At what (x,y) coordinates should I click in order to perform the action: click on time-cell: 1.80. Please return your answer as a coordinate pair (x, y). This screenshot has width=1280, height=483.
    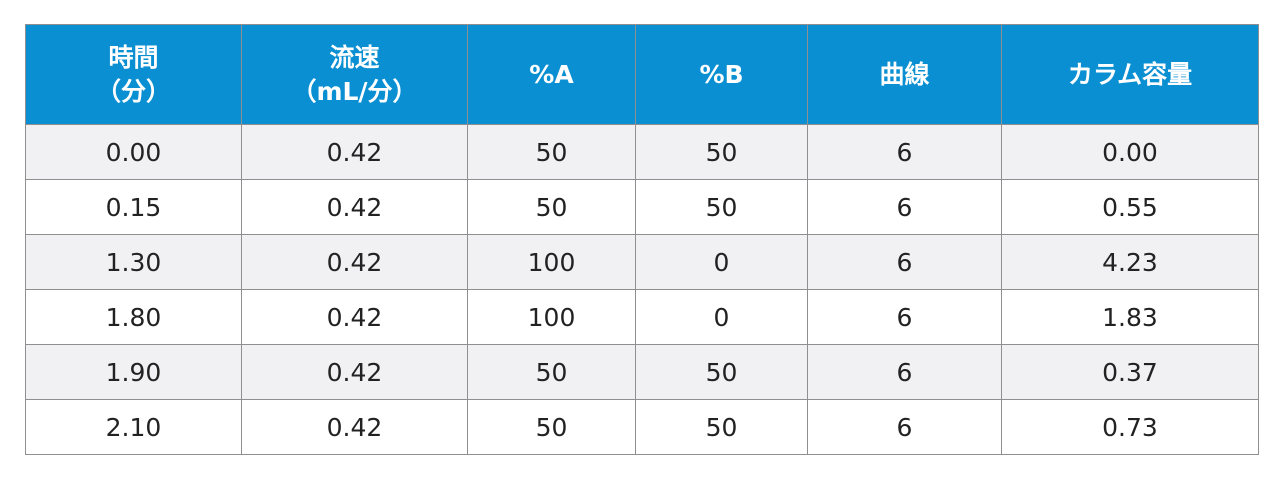
    Looking at the image, I should click on (133, 317).